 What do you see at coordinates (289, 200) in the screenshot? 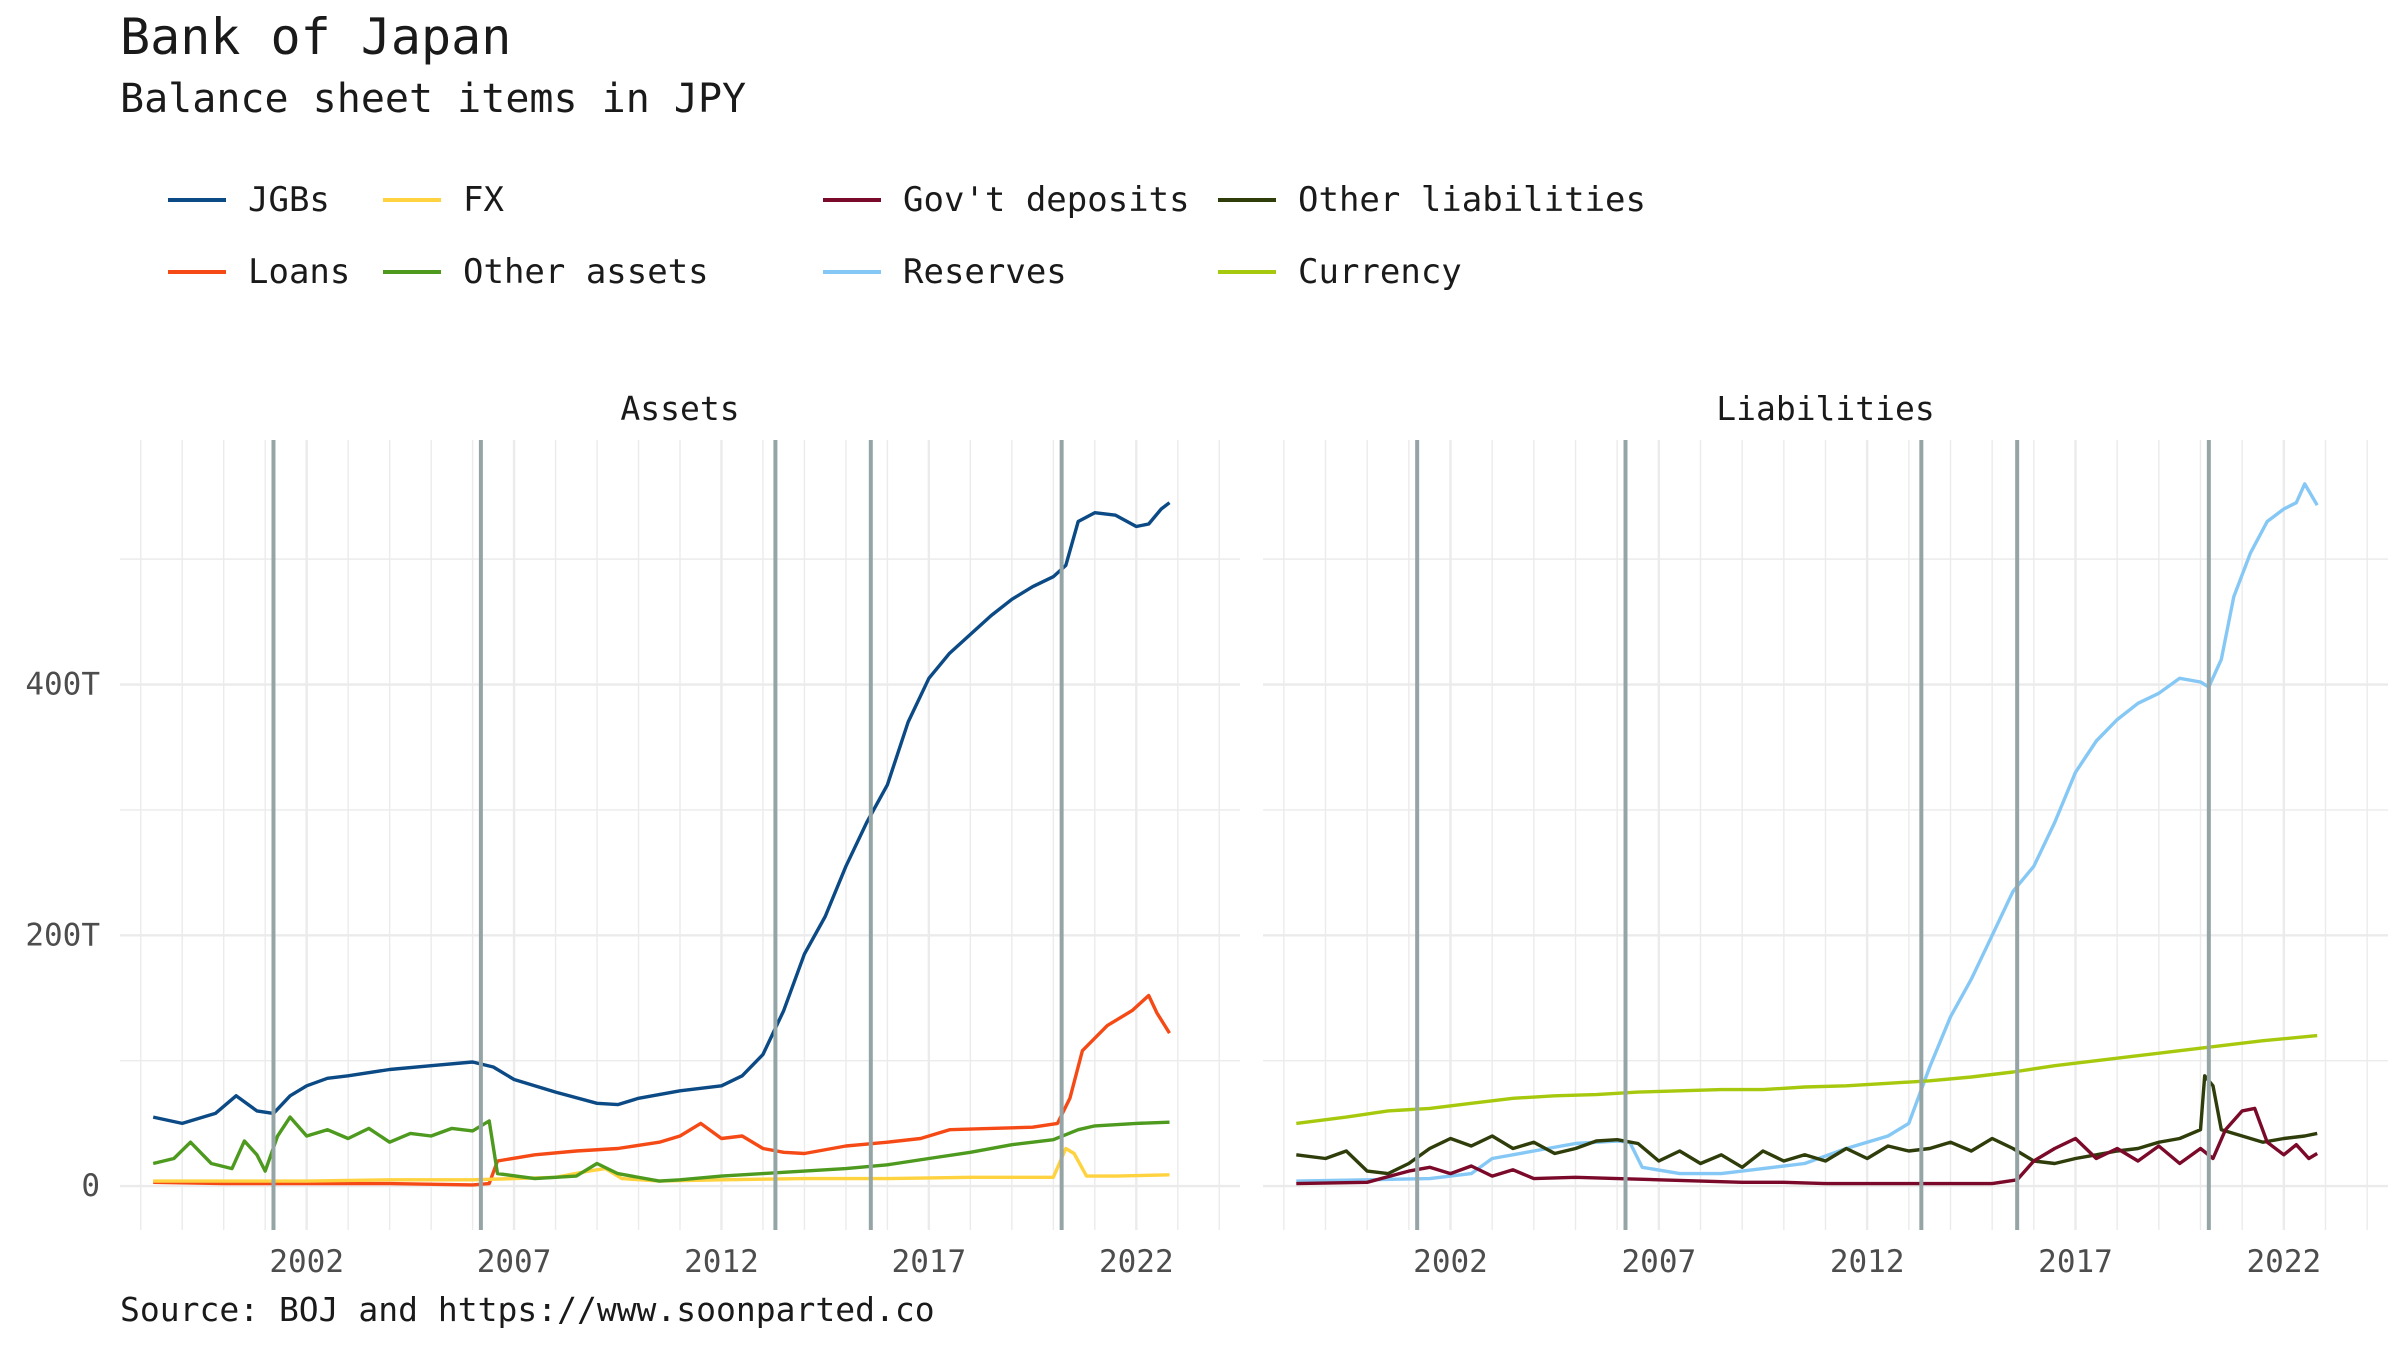
I see `legend-label: JGBs` at bounding box center [289, 200].